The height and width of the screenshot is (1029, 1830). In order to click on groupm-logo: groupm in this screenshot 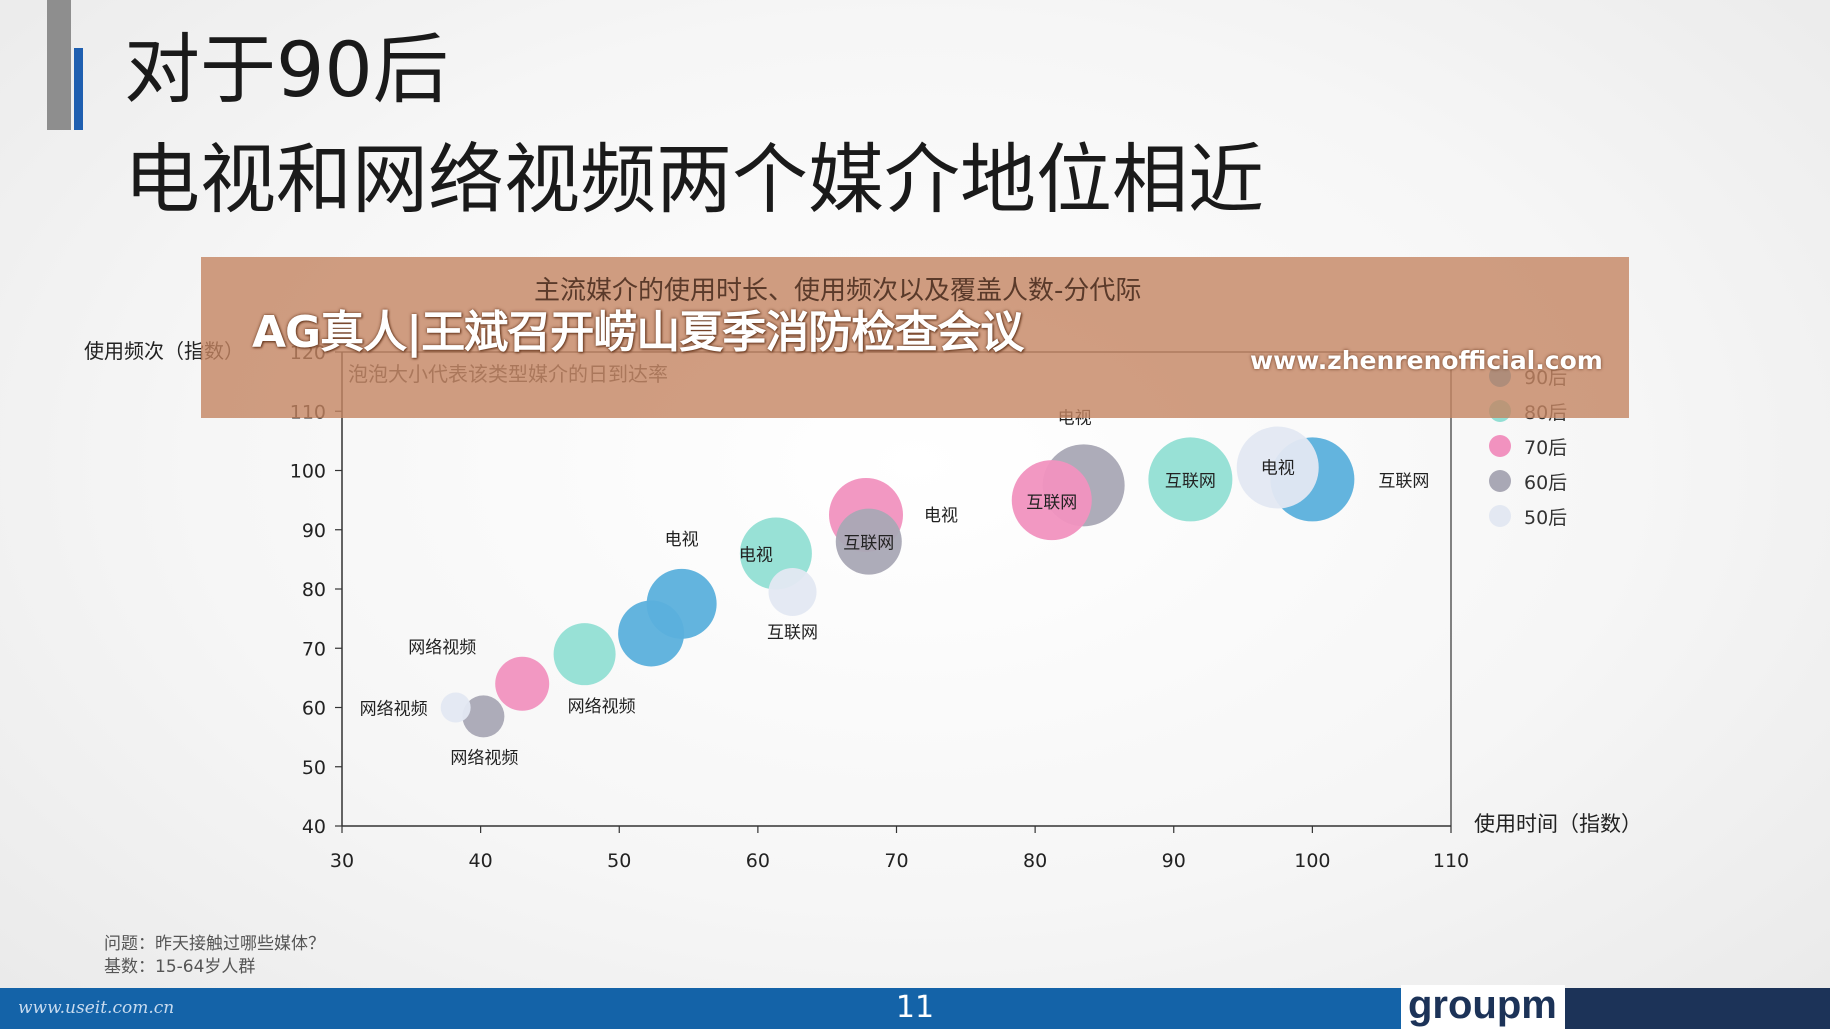, I will do `click(1482, 1005)`.